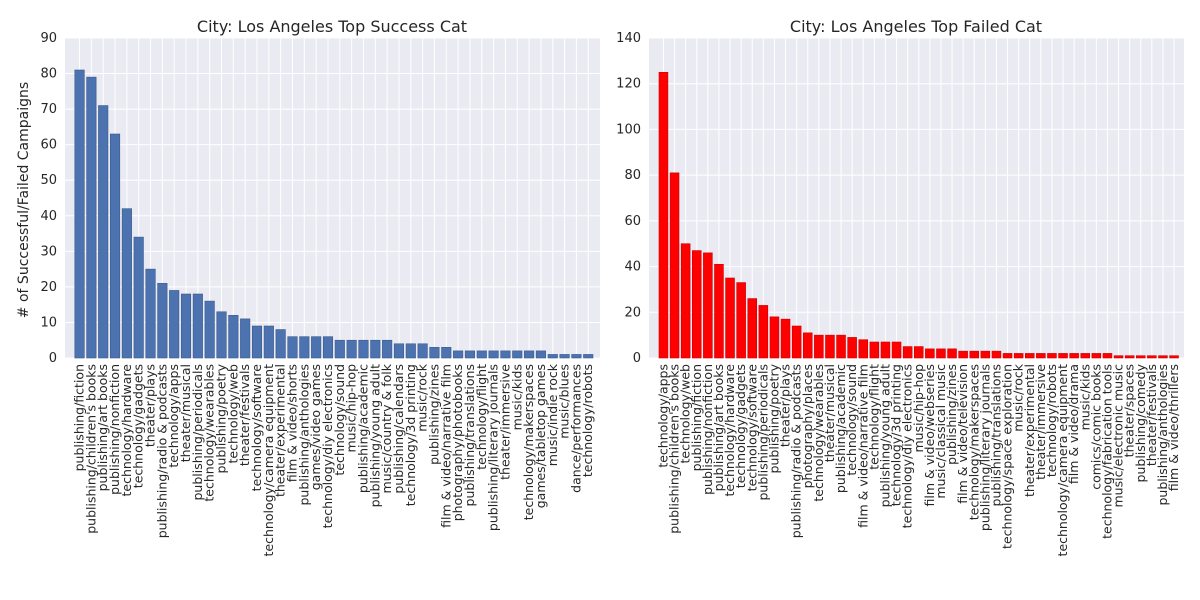 Image resolution: width=1200 pixels, height=600 pixels. I want to click on failed-chart-title: City: Los Angeles Top Failed Cat, so click(916, 26).